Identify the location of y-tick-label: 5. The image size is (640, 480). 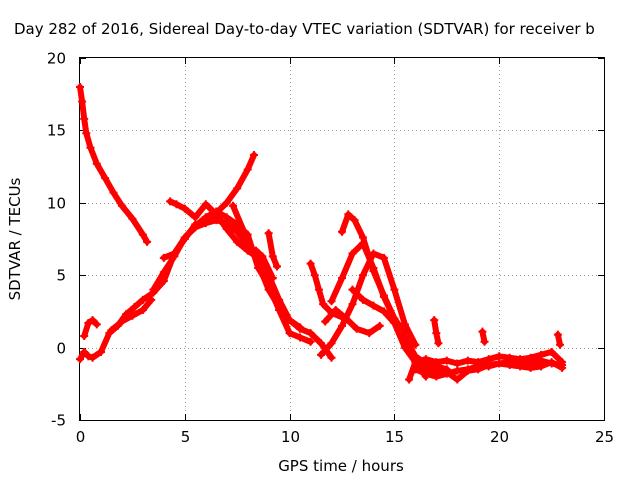
(61, 276).